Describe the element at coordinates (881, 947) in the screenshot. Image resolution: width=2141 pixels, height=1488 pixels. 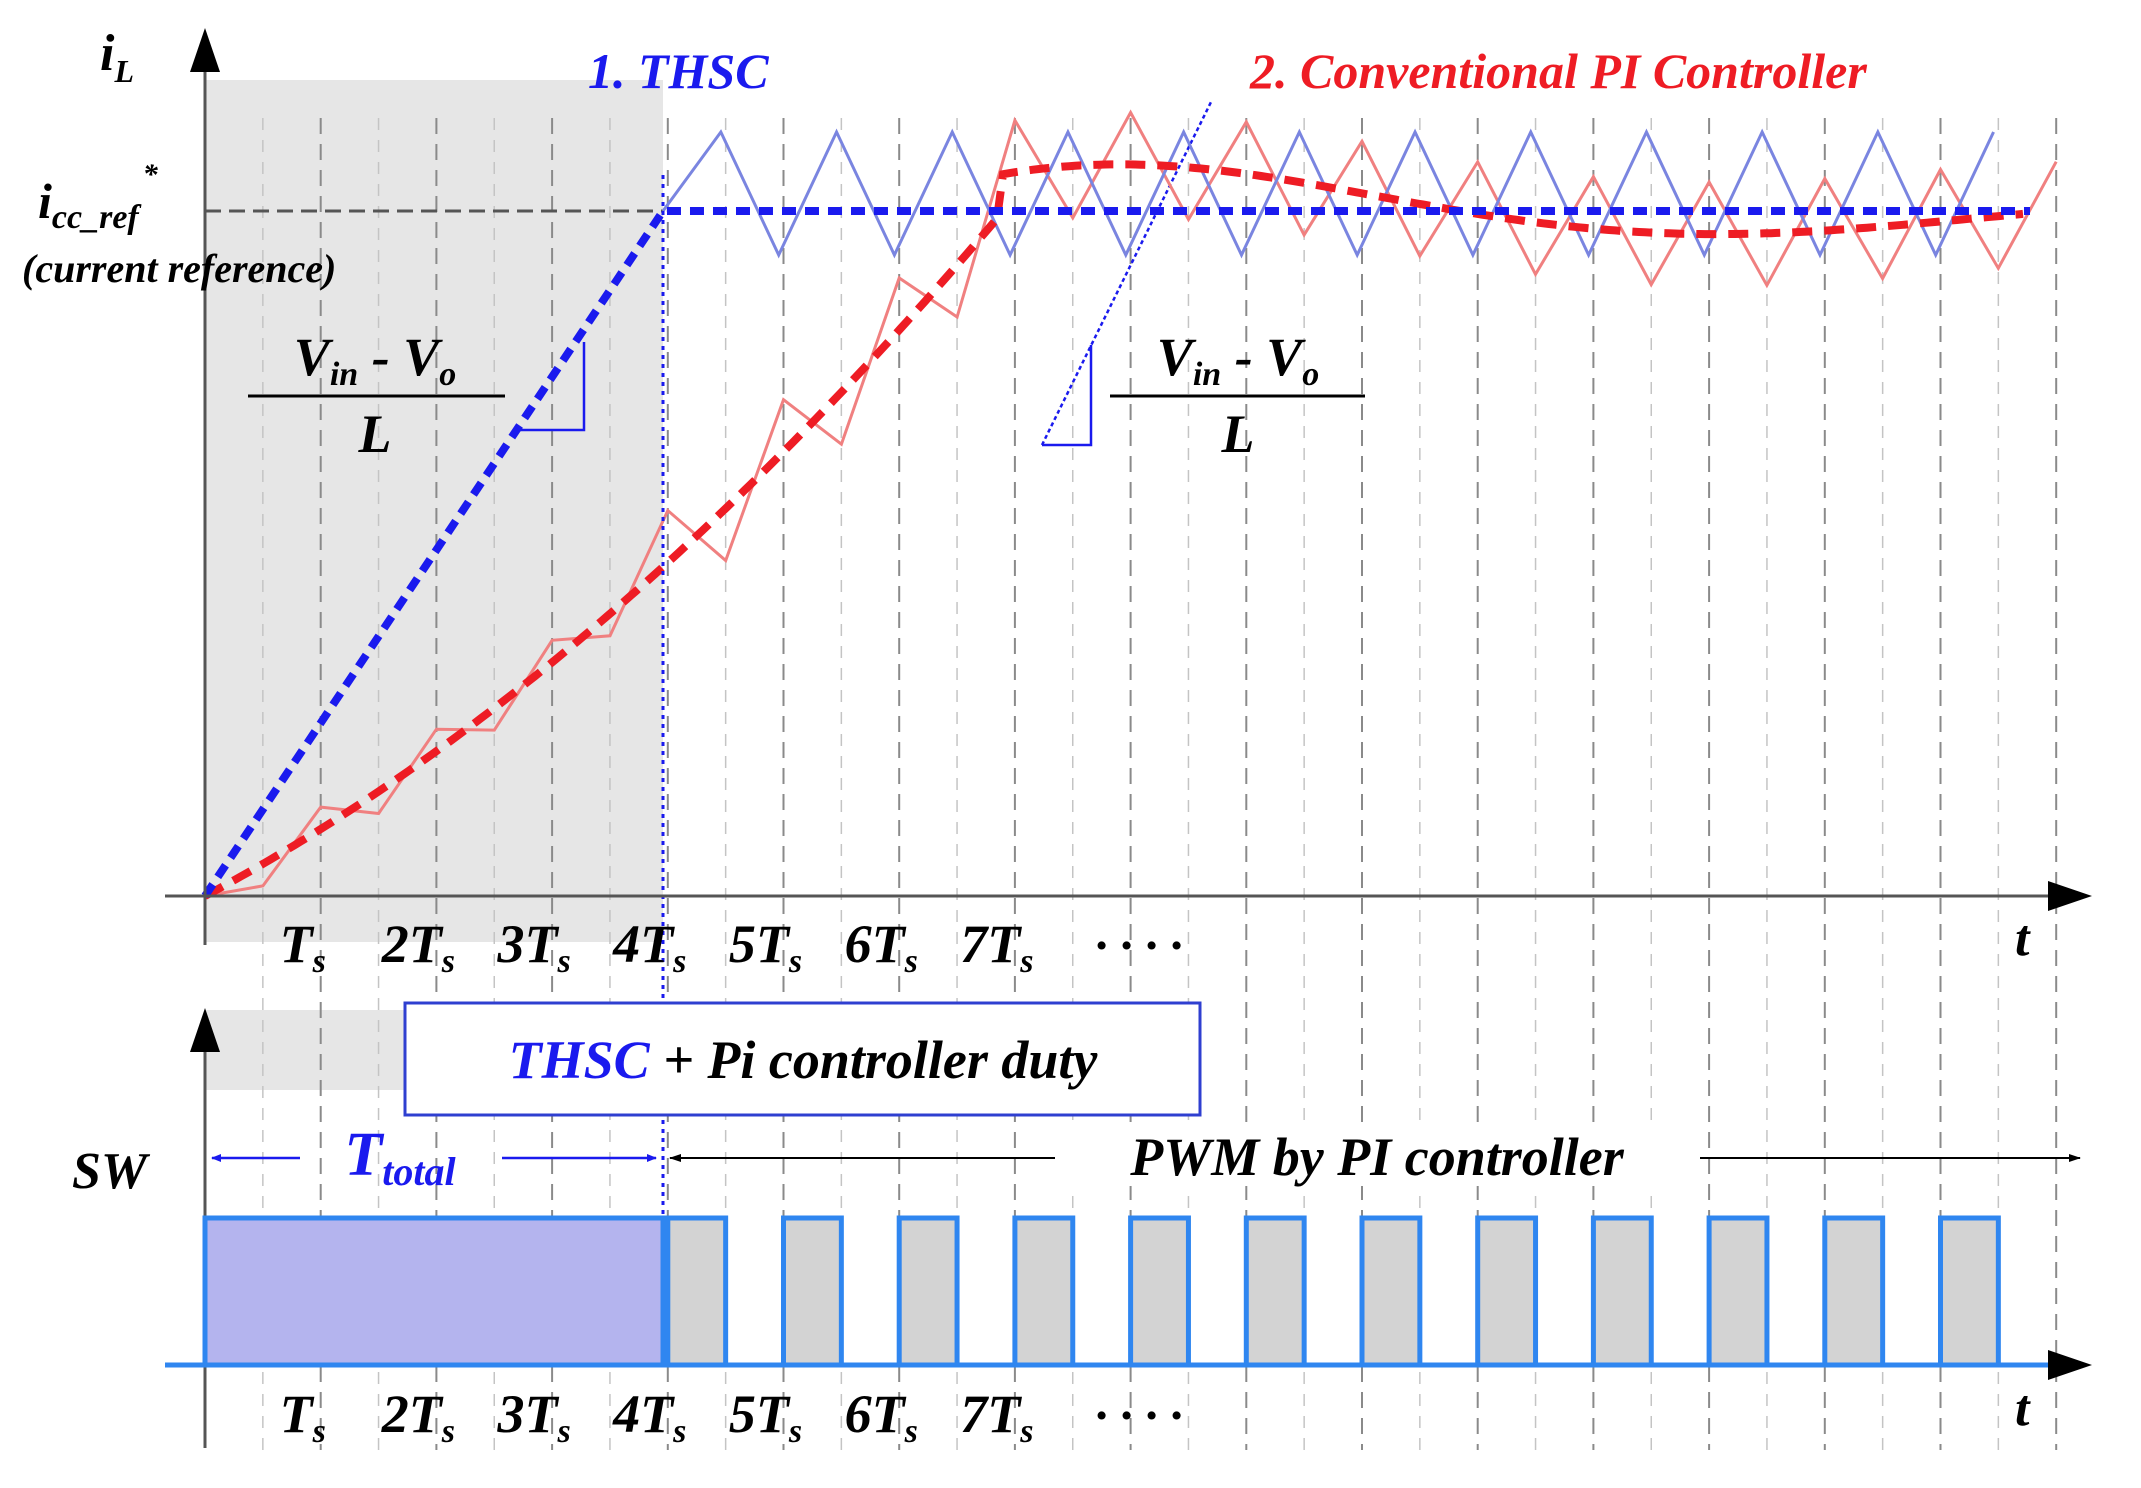
I see `tick-label-top-6: 6Ts` at that location.